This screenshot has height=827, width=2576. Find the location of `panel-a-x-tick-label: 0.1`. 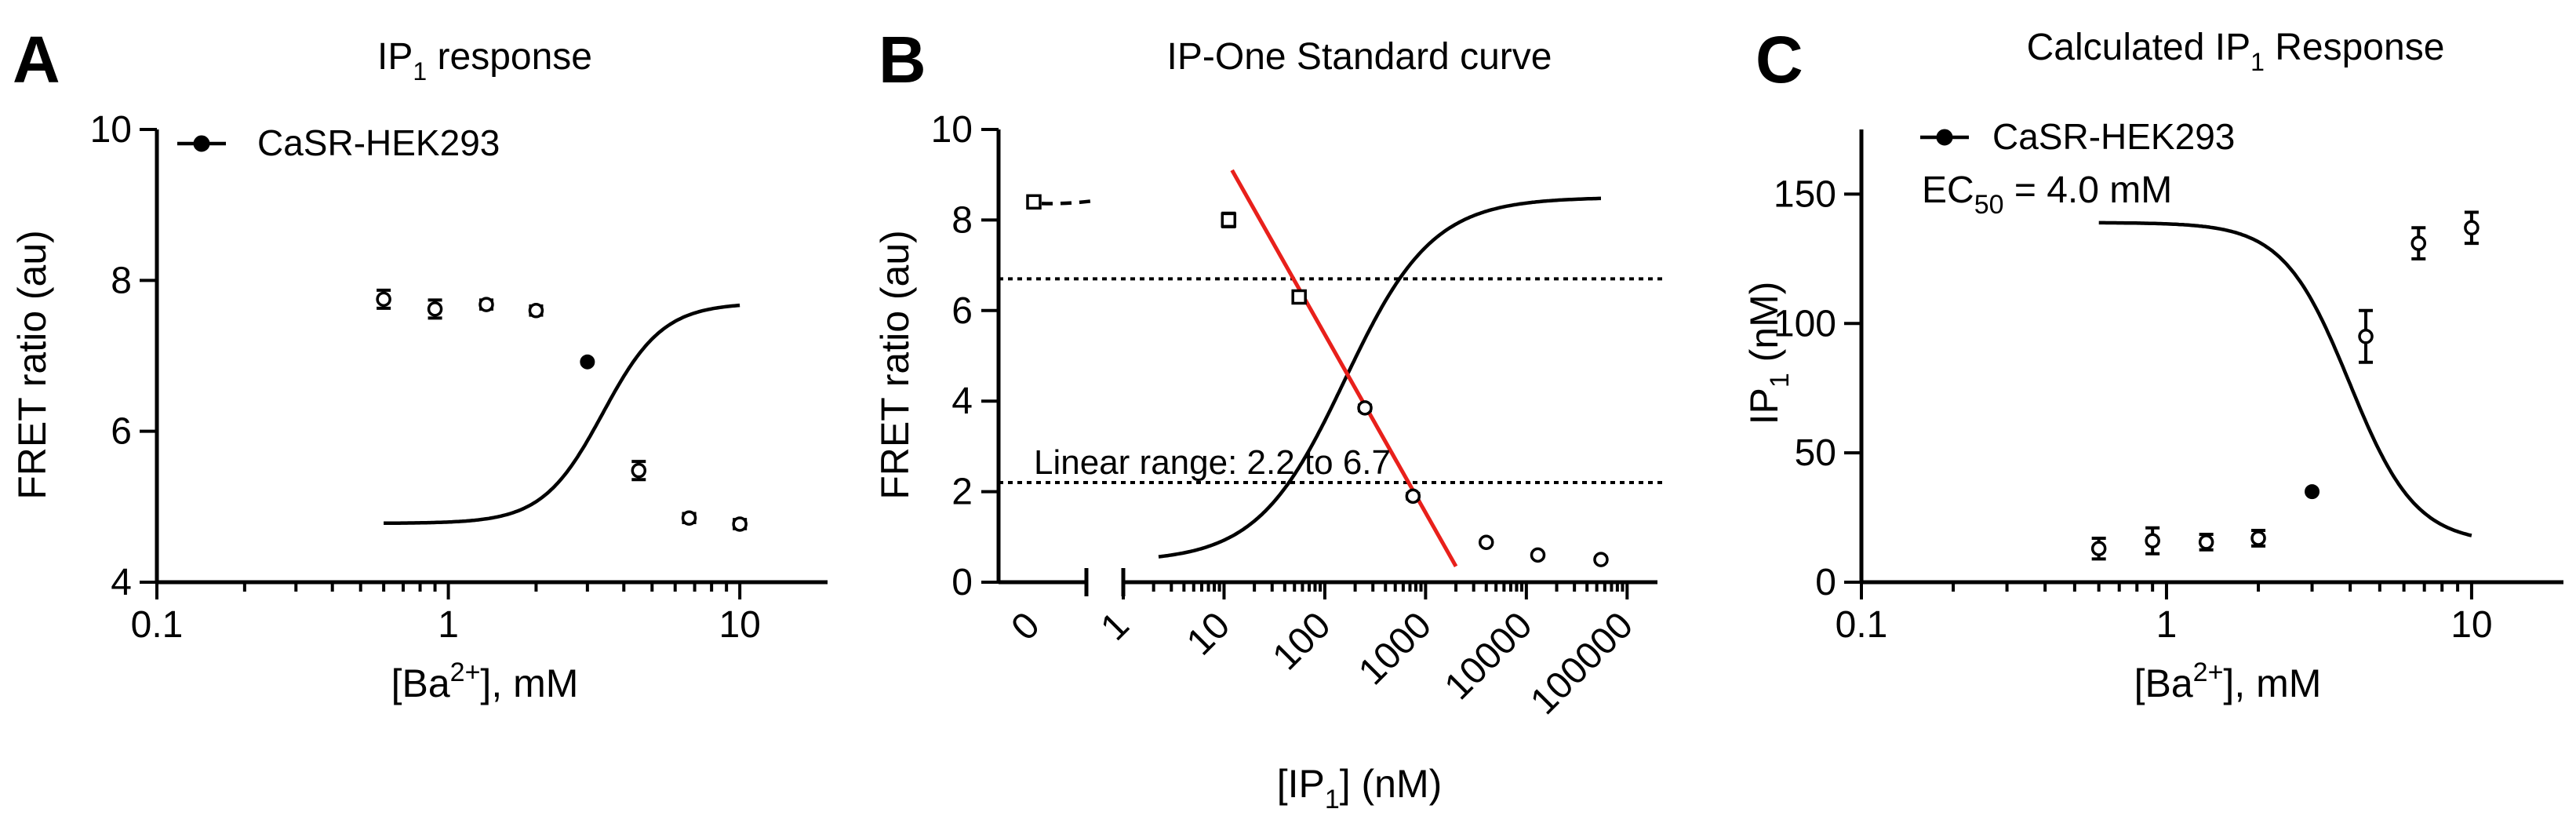

panel-a-x-tick-label: 0.1 is located at coordinates (157, 625).